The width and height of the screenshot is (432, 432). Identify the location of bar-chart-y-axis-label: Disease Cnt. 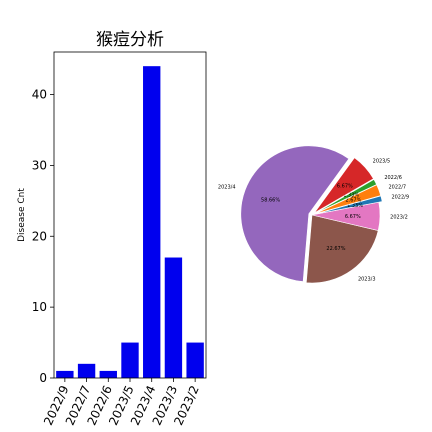
(22, 215).